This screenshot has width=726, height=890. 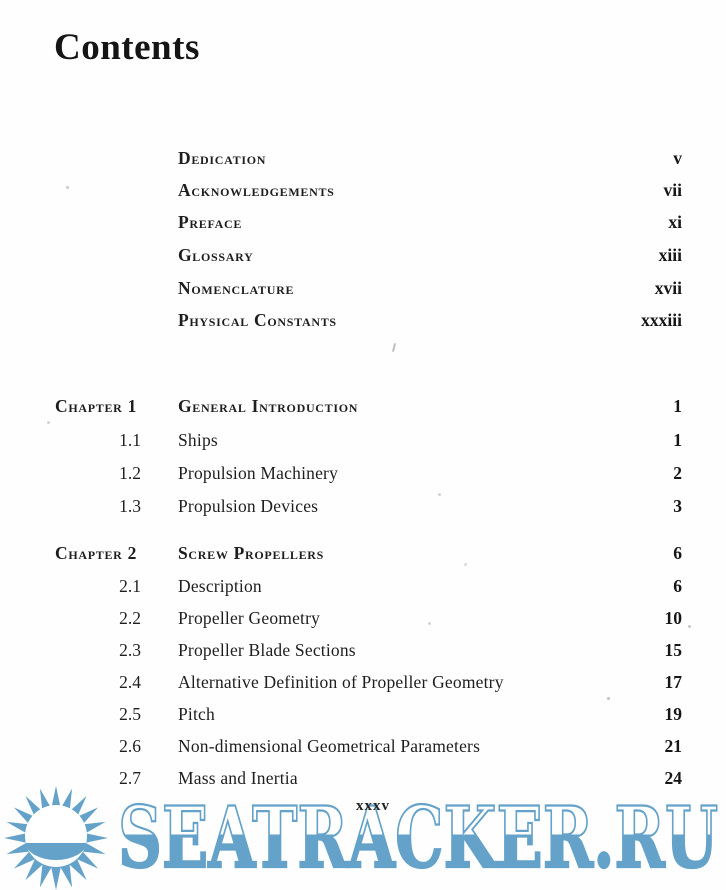 I want to click on toc-section-row: 2.2 Propeller Geometry 10, so click(x=363, y=621).